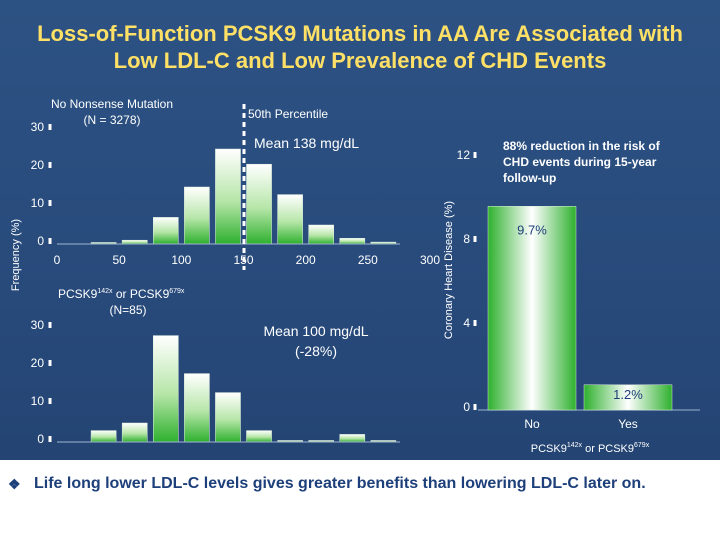 Image resolution: width=720 pixels, height=540 pixels. Describe the element at coordinates (464, 155) in the screenshot. I see `chd-y-tick-label: 12` at that location.